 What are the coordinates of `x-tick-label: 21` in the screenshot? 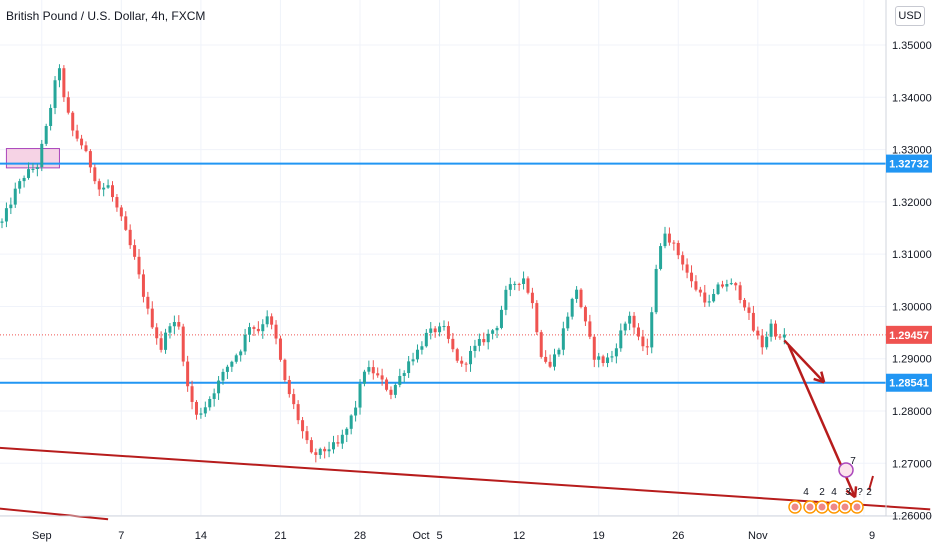 It's located at (280, 536).